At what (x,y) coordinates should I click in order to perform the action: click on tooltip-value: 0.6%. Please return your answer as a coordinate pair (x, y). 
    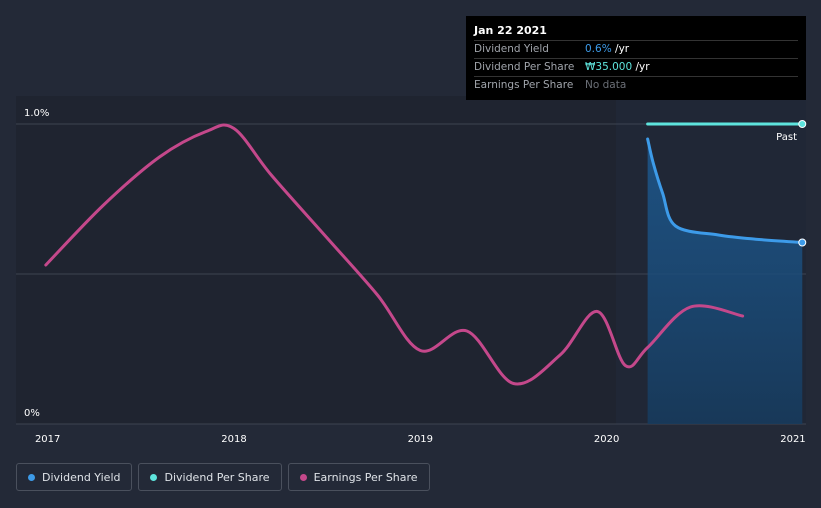
    Looking at the image, I should click on (598, 49).